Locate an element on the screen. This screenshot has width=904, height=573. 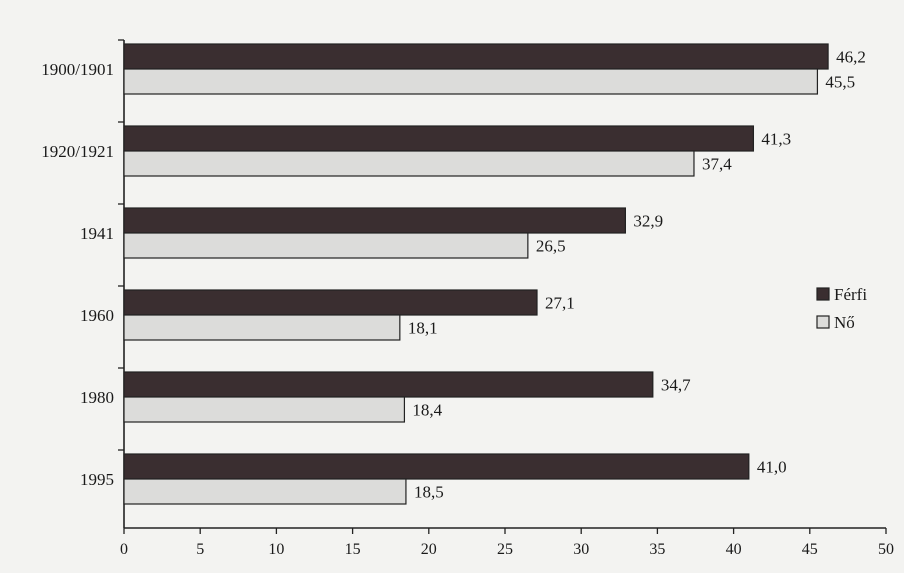
x-tick-label: 10 is located at coordinates (276, 549).